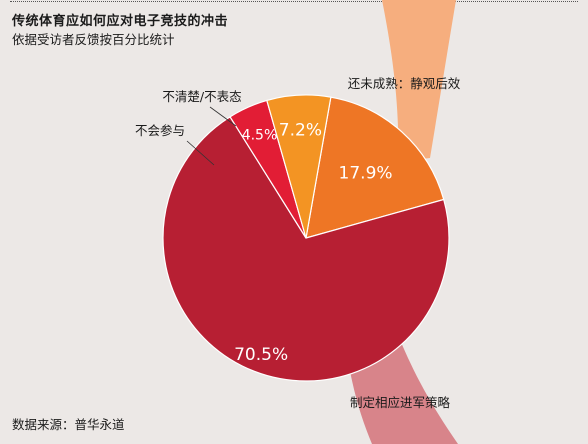  What do you see at coordinates (400, 402) in the screenshot?
I see `slice-category-label: 制定相应进军策略` at bounding box center [400, 402].